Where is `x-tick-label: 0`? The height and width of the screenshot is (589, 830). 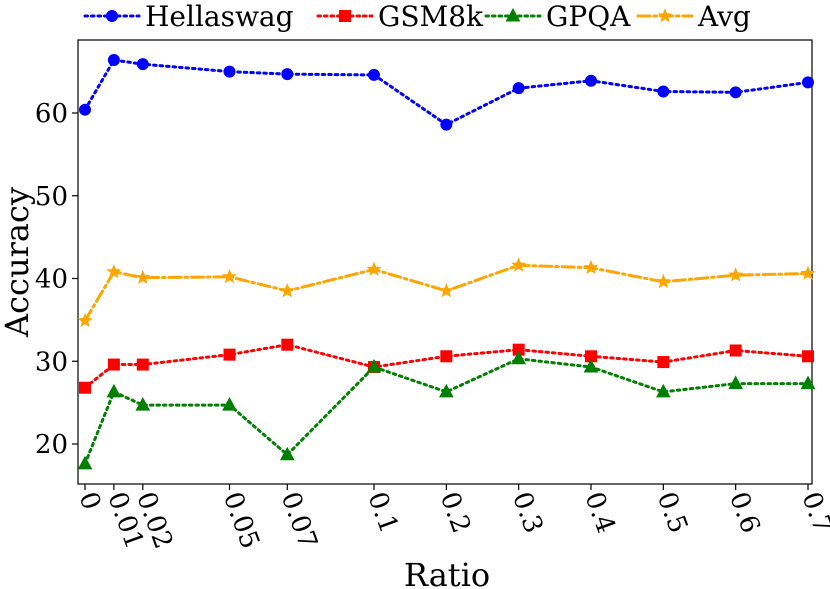
x-tick-label: 0 is located at coordinates (89, 501).